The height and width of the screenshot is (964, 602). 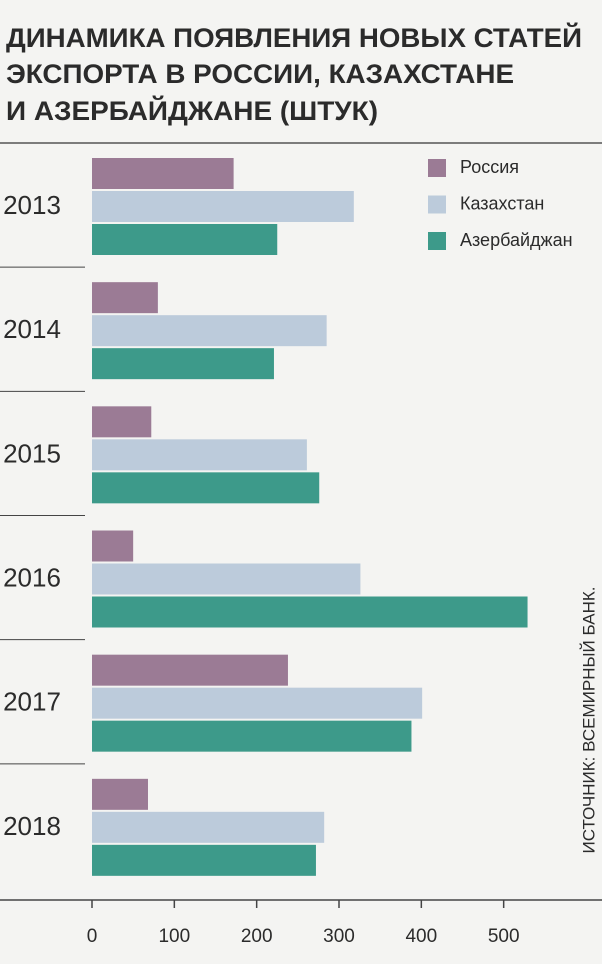 I want to click on y-tick-label: 2015, so click(x=32, y=453).